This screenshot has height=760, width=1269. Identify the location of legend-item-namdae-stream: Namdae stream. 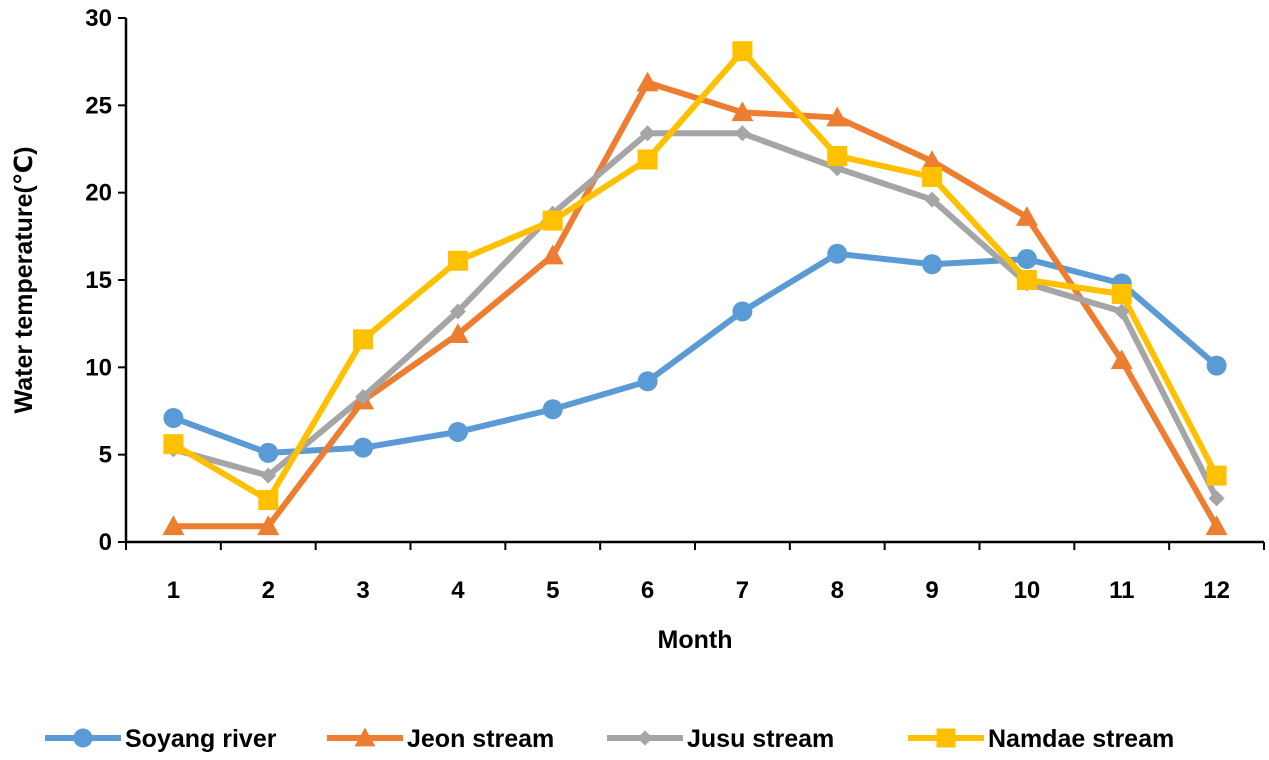
(1041, 739).